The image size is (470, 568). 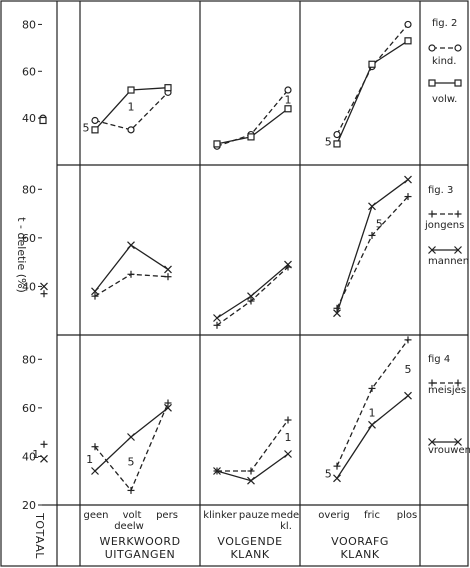 I want to click on legend-title-fig3: fig. 3, so click(x=440, y=190).